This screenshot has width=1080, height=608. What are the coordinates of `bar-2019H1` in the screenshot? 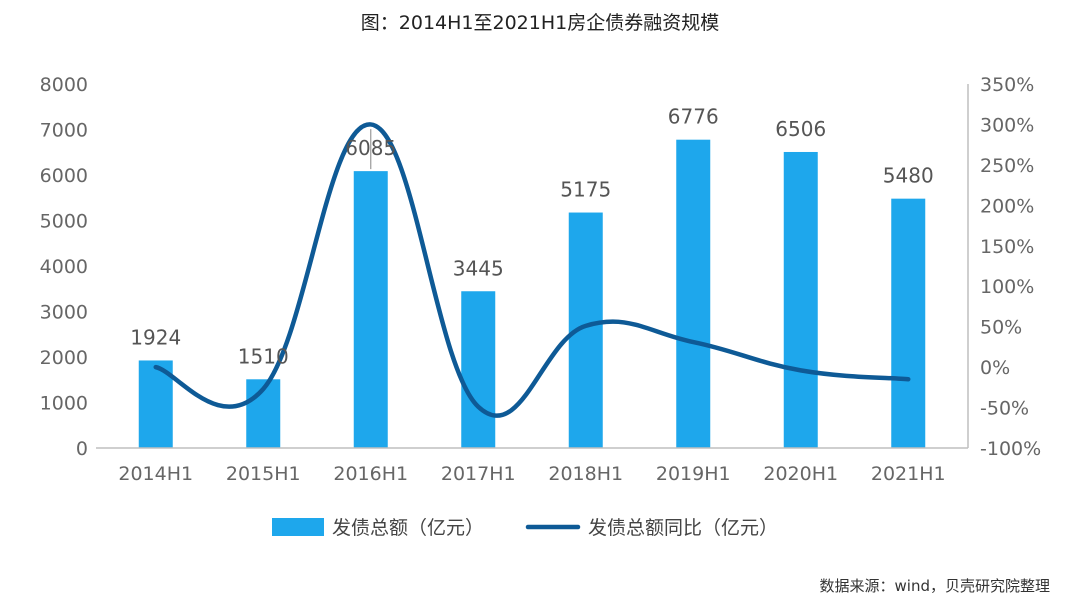 It's located at (693, 293).